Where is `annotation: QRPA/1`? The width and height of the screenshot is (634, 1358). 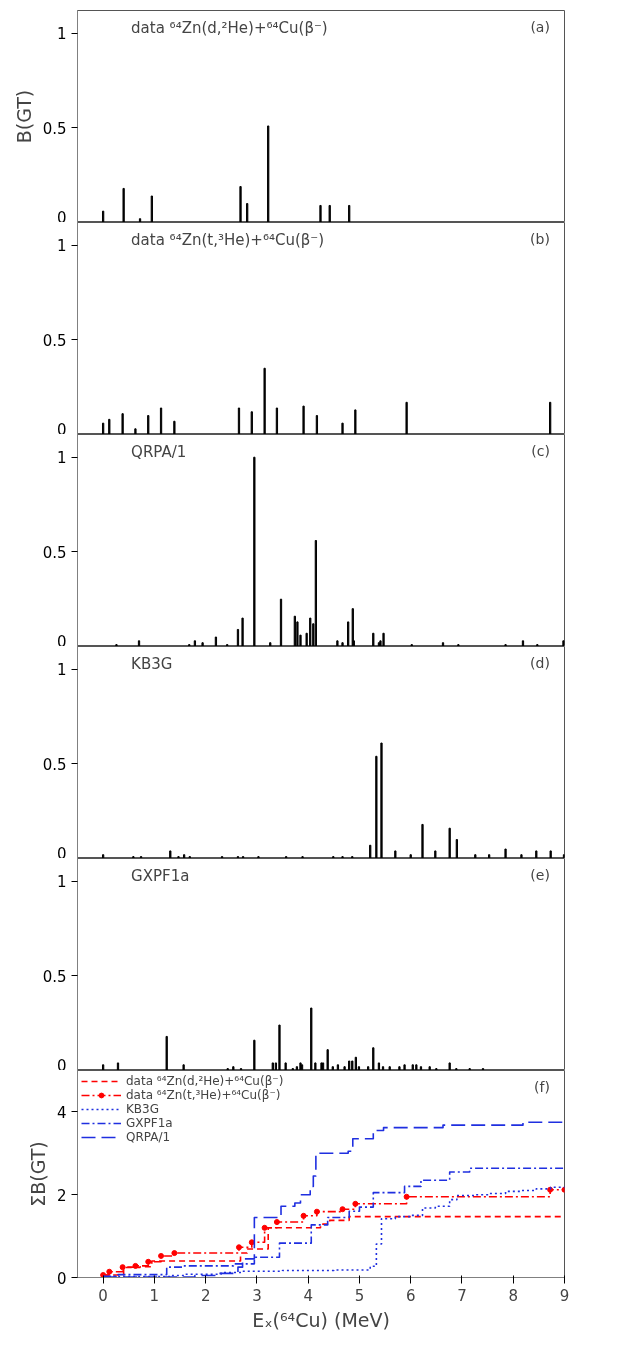
annotation: QRPA/1 is located at coordinates (159, 451).